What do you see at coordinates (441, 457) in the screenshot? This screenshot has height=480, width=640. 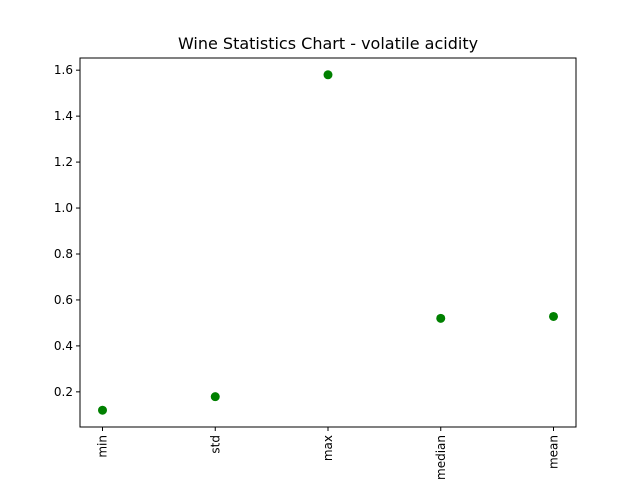 I see `x-tick-label: median` at bounding box center [441, 457].